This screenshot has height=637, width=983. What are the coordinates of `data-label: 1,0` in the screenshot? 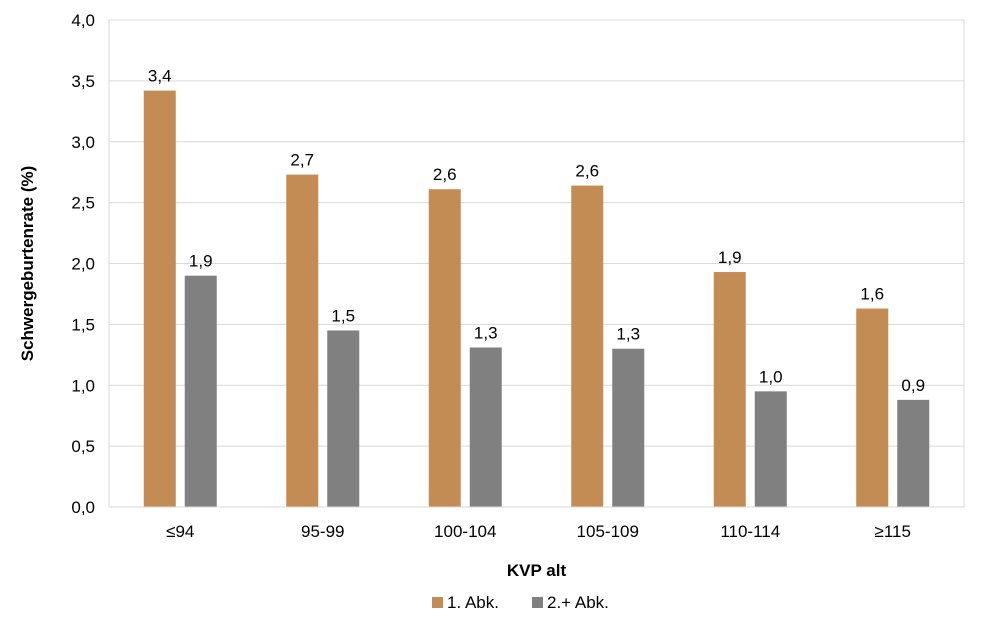 It's located at (771, 376).